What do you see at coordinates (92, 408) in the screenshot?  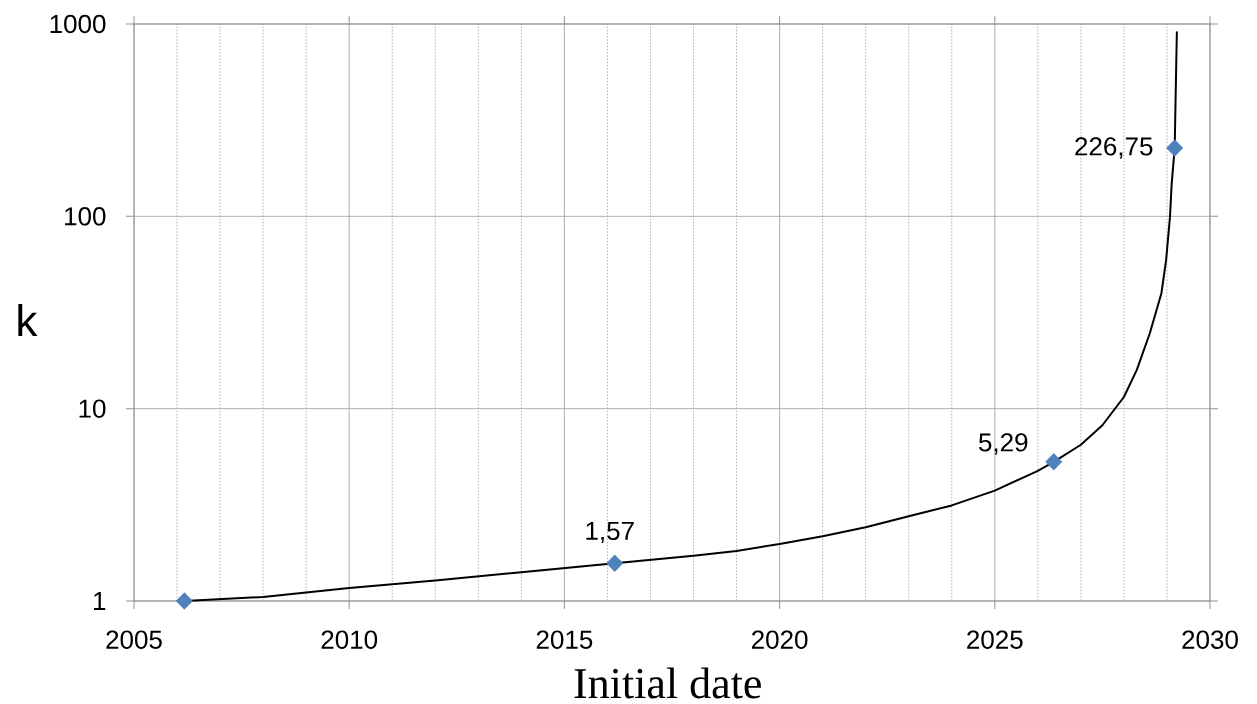 I see `y-tick-label: 10` at bounding box center [92, 408].